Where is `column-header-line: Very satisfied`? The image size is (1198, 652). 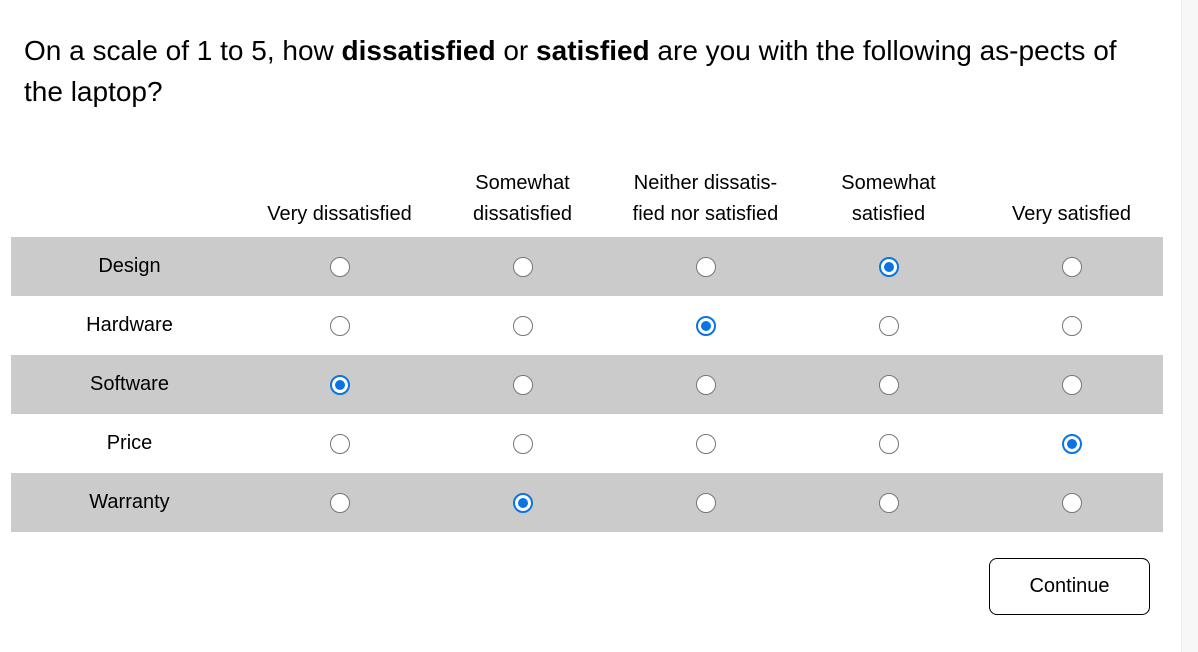
column-header-line: Very satisfied is located at coordinates (1071, 214).